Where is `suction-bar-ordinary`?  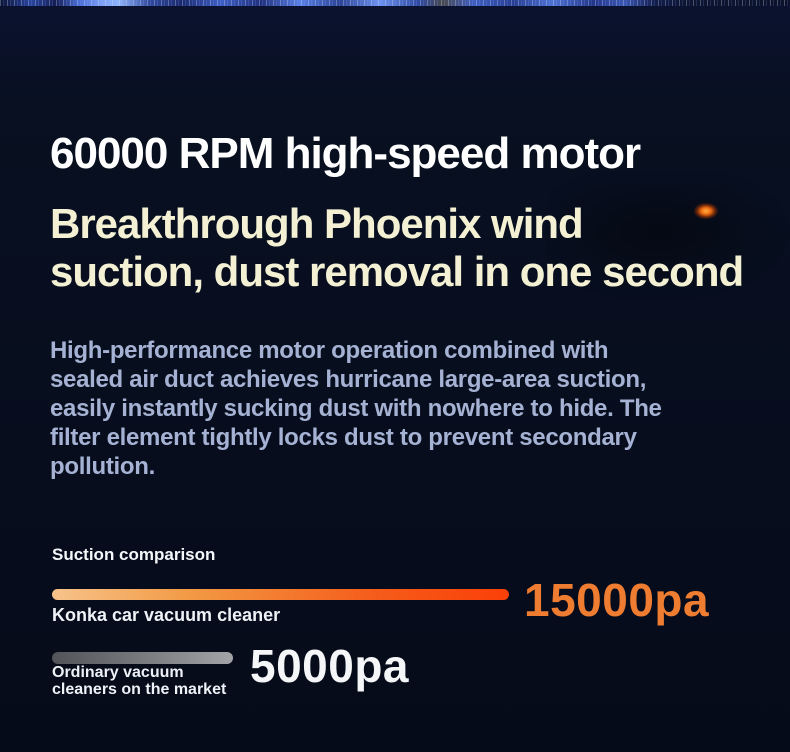 suction-bar-ordinary is located at coordinates (142, 658).